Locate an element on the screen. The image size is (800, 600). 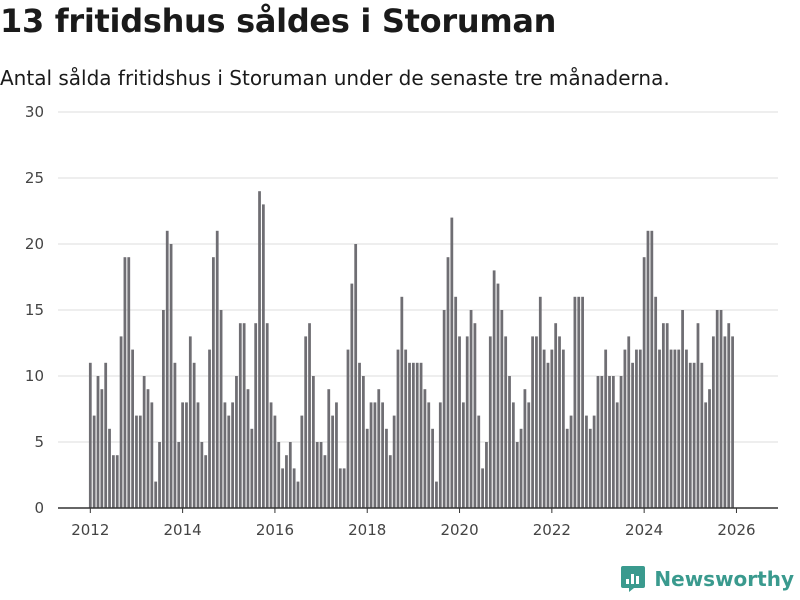
y-tick-label: 5 is located at coordinates (39, 442).